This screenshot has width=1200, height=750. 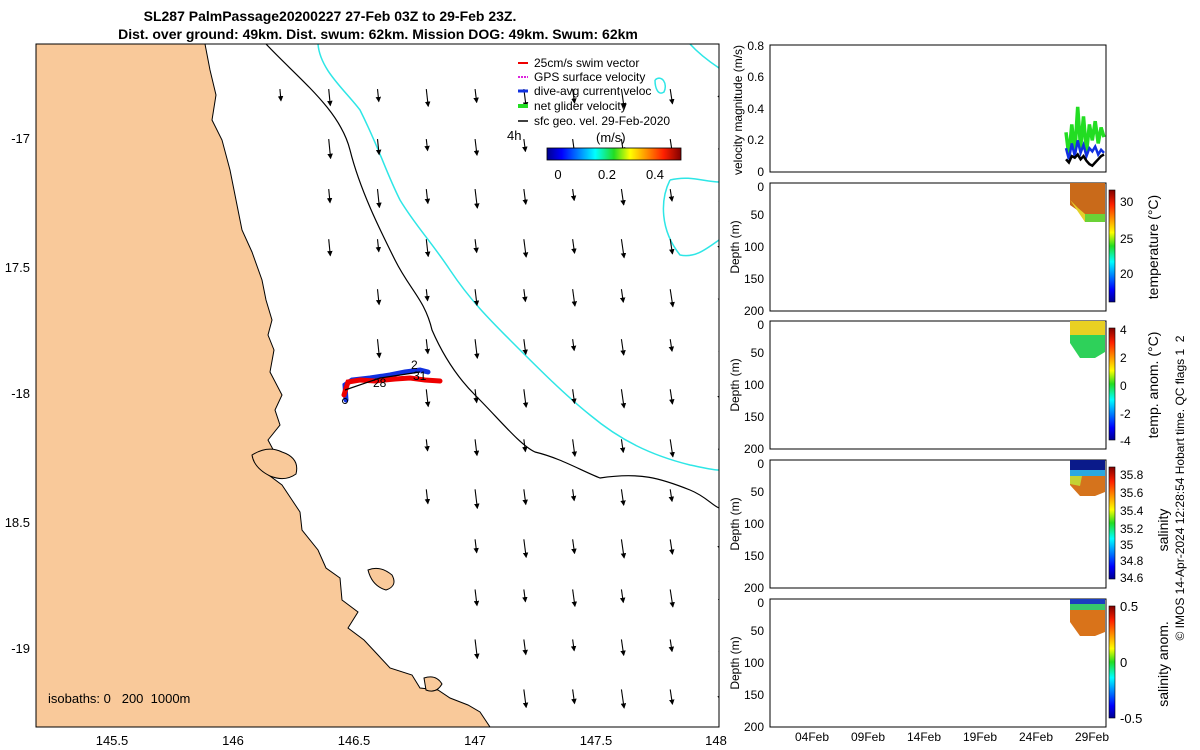 I want to click on sal-mid, so click(x=1087, y=473).